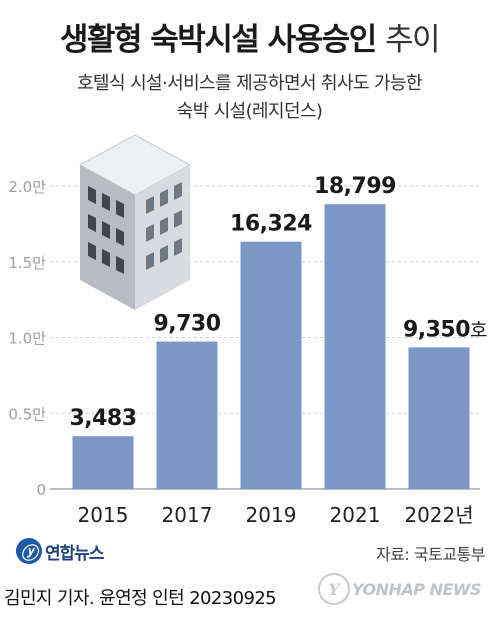 The height and width of the screenshot is (619, 499). Describe the element at coordinates (249, 98) in the screenshot. I see `chart-subtitle: 호텔식 시설·서비스를 제공하면서 취사도 가능한 숙박 시설(레지던스)` at that location.